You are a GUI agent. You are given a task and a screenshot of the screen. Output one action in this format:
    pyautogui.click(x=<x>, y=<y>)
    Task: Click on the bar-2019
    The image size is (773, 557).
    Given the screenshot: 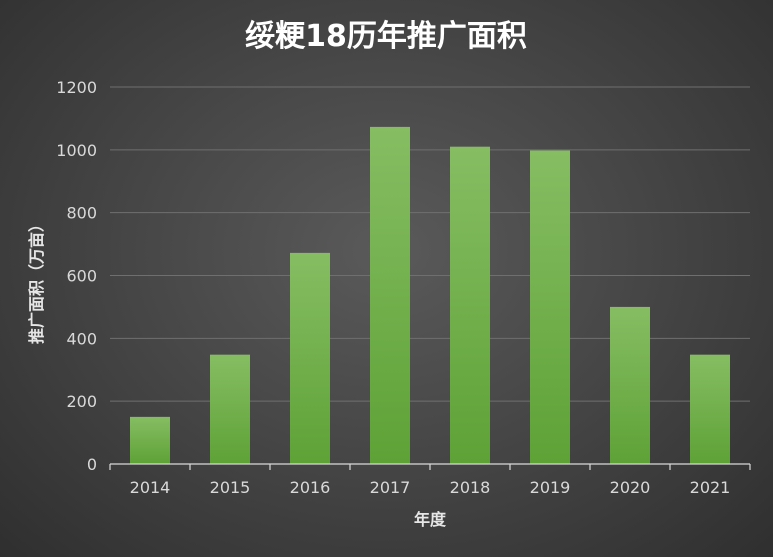 What is the action you would take?
    pyautogui.click(x=550, y=307)
    